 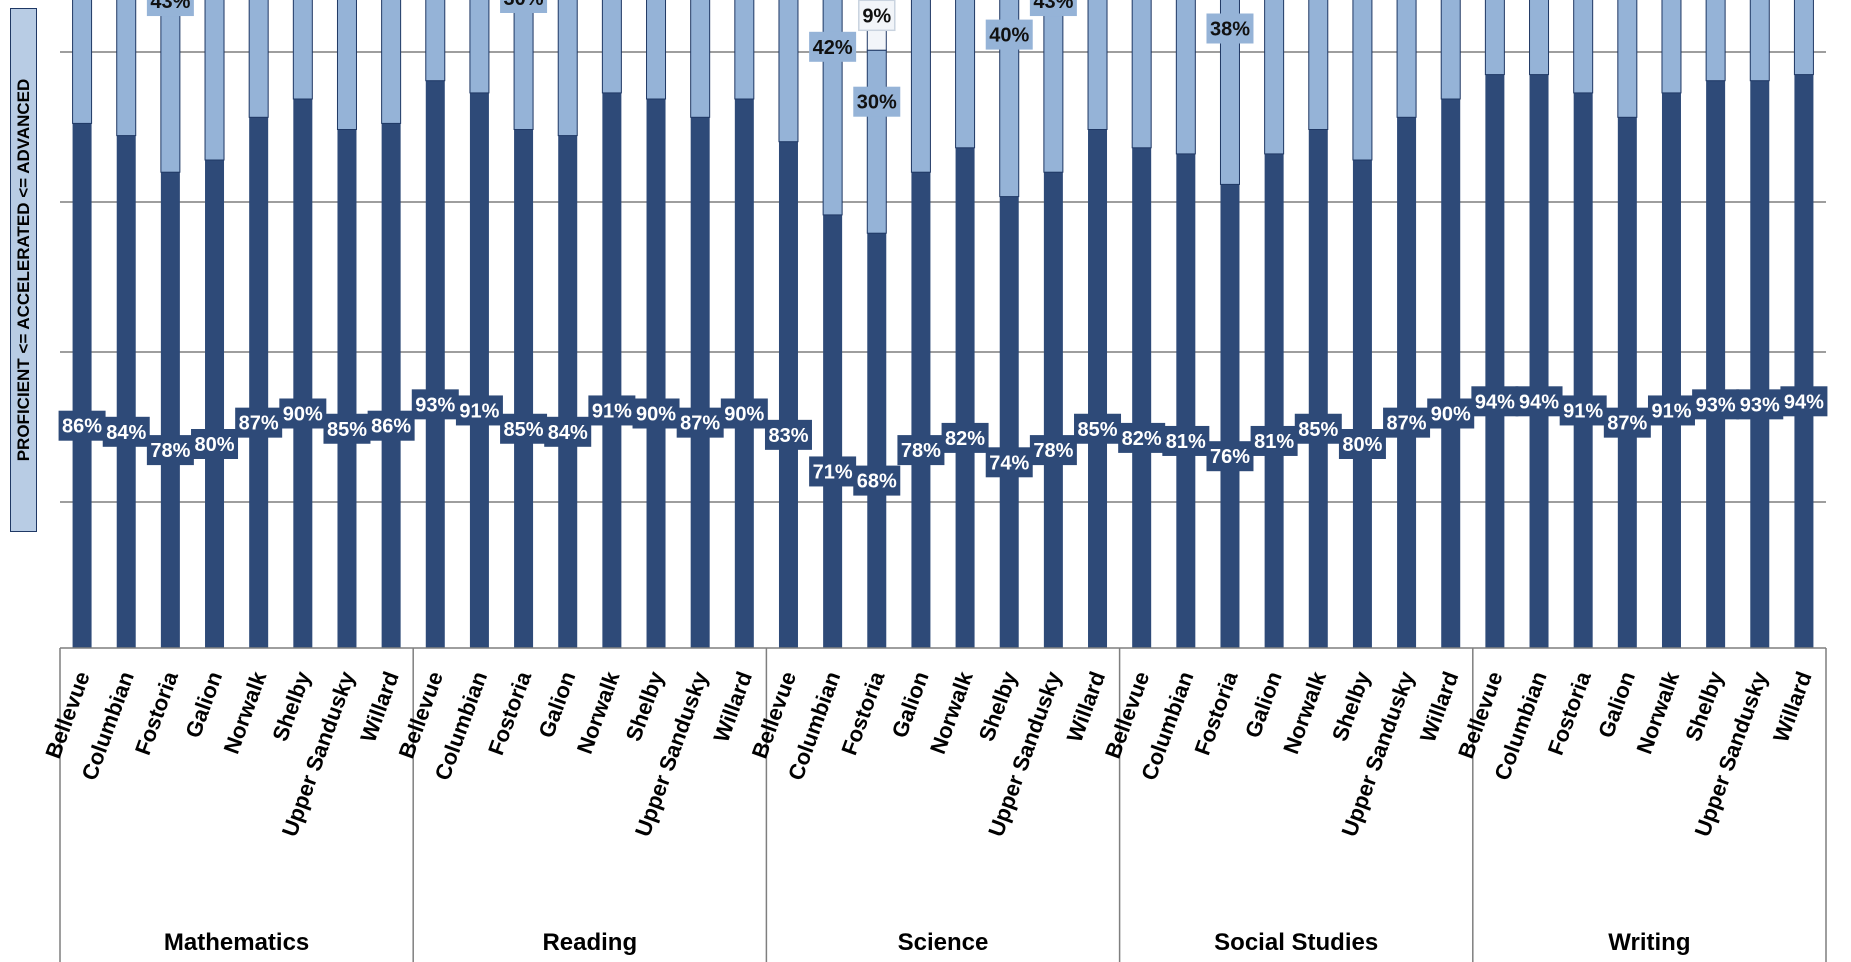 I want to click on bar-reading-columbian-accelerated, so click(x=479, y=47).